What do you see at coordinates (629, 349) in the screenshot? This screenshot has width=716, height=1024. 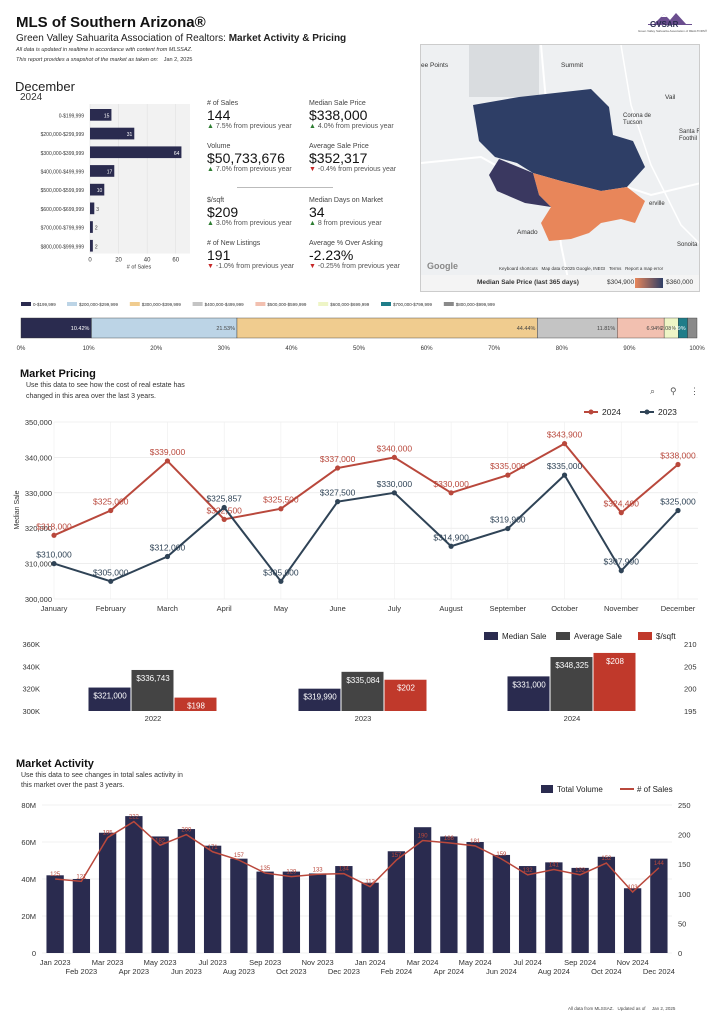 I see `x-tick-label: 90%` at bounding box center [629, 349].